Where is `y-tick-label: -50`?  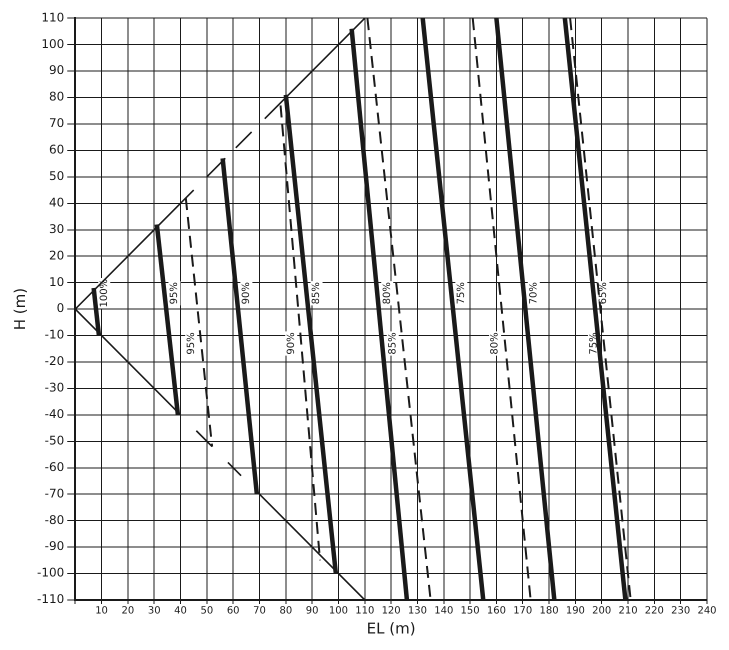 y-tick-label: -50 is located at coordinates (54, 440).